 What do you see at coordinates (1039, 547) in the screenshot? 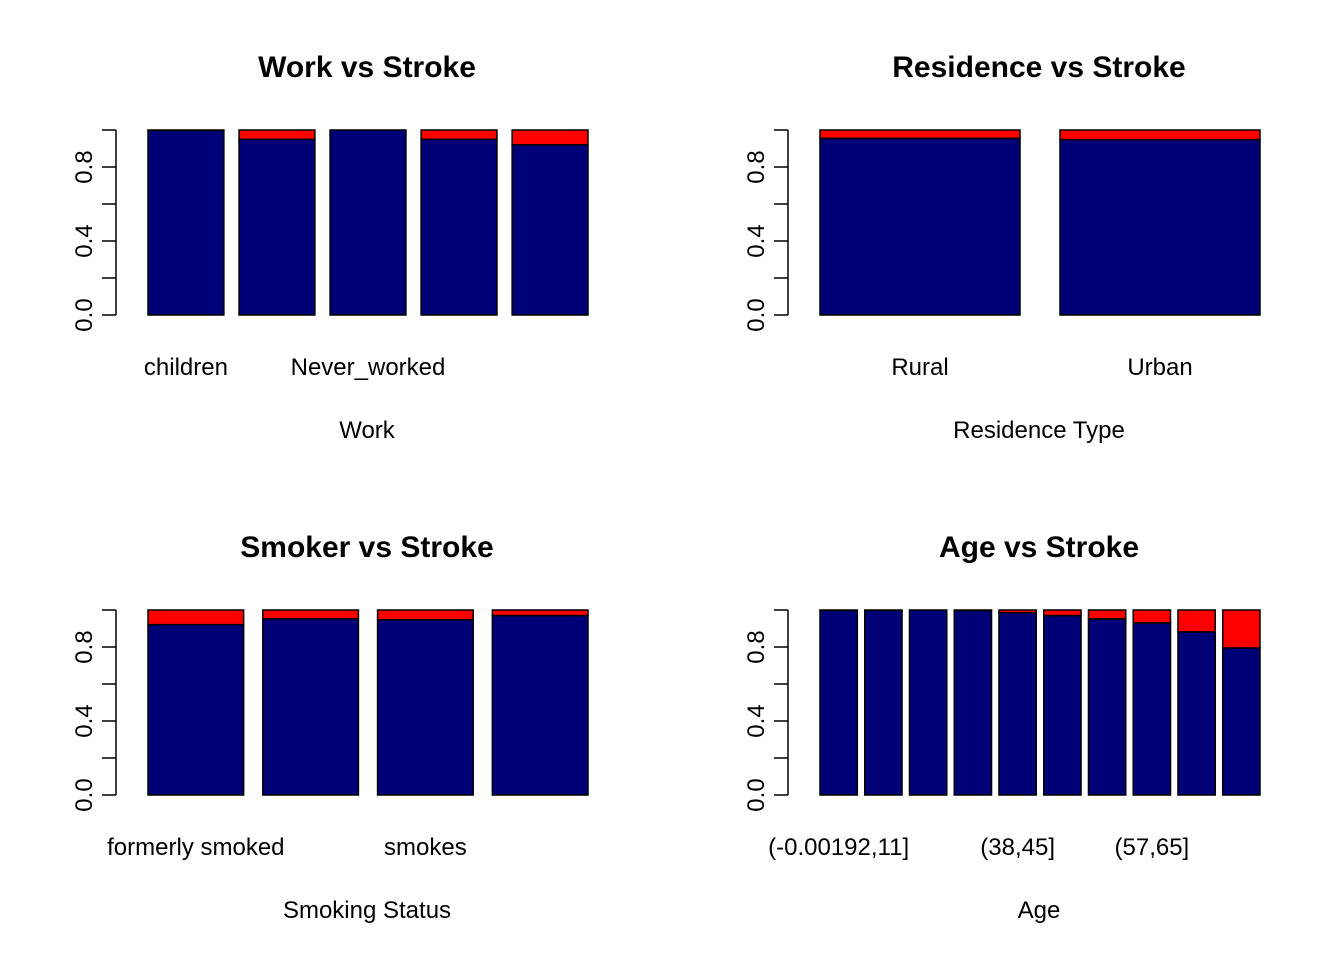
I see `chart-title: Age vs Stroke` at bounding box center [1039, 547].